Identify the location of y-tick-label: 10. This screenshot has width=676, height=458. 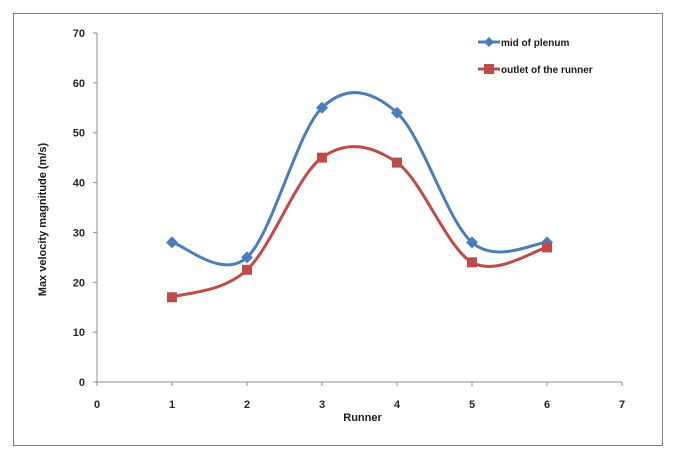
(79, 333).